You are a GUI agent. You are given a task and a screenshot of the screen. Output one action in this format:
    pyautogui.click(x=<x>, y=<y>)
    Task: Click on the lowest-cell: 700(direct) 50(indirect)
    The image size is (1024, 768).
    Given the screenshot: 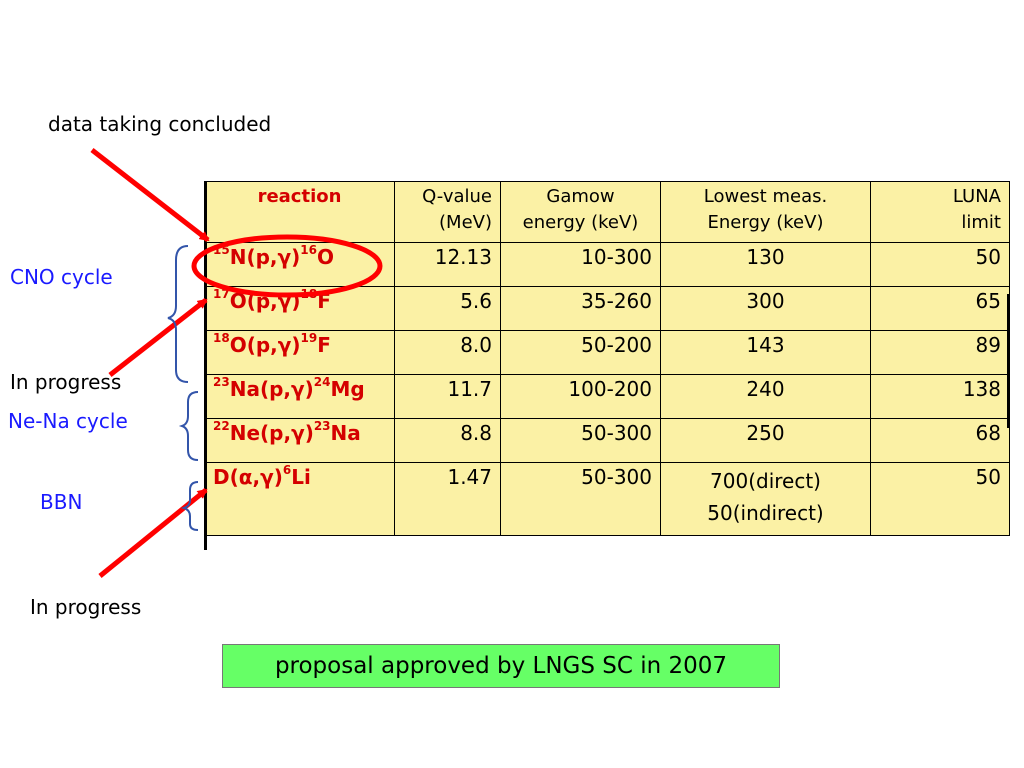 What is the action you would take?
    pyautogui.click(x=765, y=499)
    